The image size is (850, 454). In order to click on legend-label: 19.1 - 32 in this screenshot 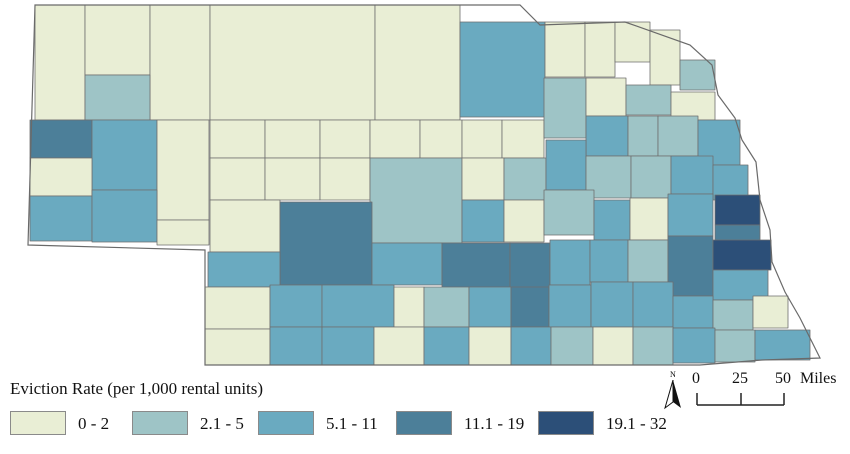, I will do `click(636, 423)`.